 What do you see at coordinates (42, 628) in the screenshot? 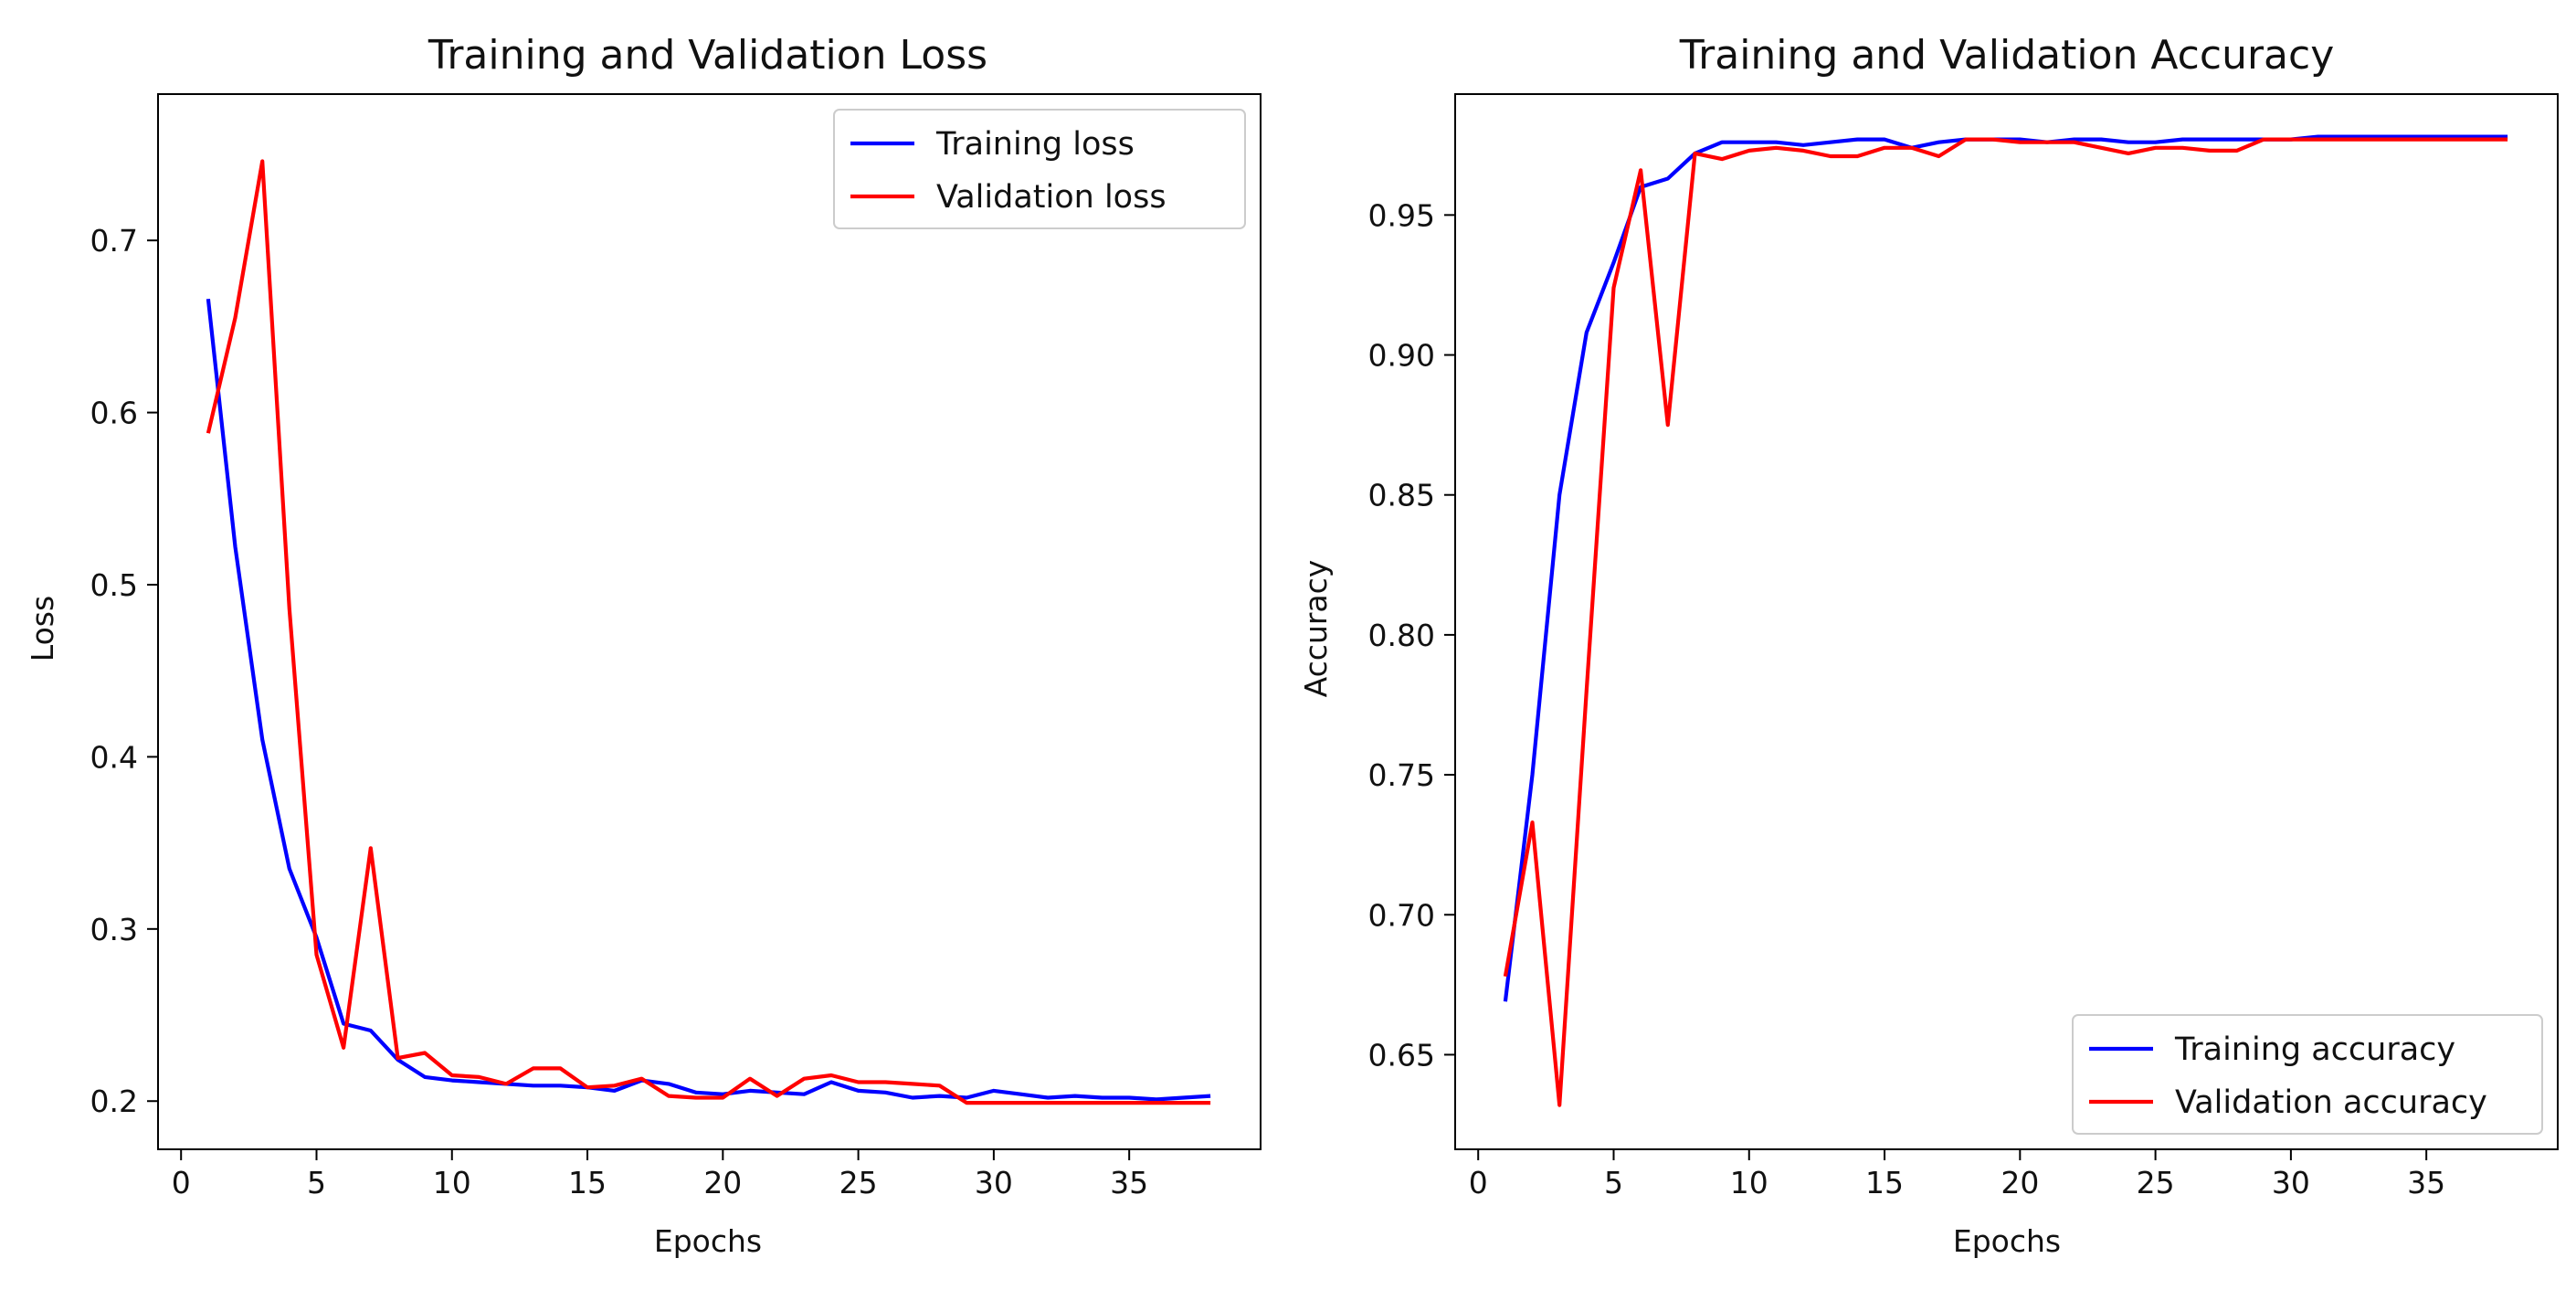
I see `loss-y-axis-label: Loss` at bounding box center [42, 628].